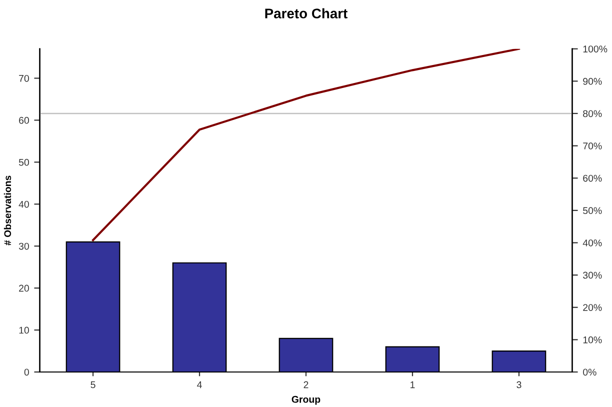 Image resolution: width=612 pixels, height=407 pixels. What do you see at coordinates (592, 146) in the screenshot?
I see `y2-tick-label: 70%` at bounding box center [592, 146].